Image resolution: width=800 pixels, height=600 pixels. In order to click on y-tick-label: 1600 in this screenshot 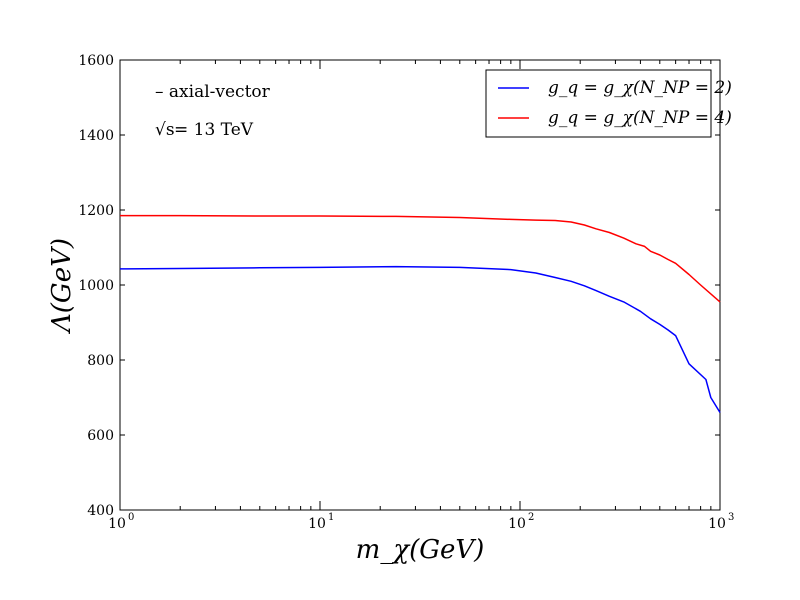, I will do `click(96, 61)`.